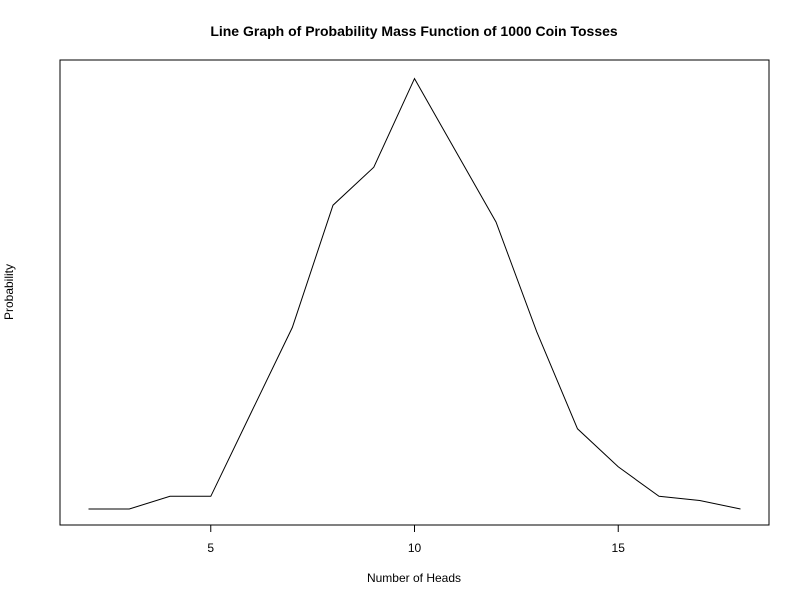 Image resolution: width=800 pixels, height=600 pixels. What do you see at coordinates (416, 540) in the screenshot?
I see `x-axis: 5 10 15` at bounding box center [416, 540].